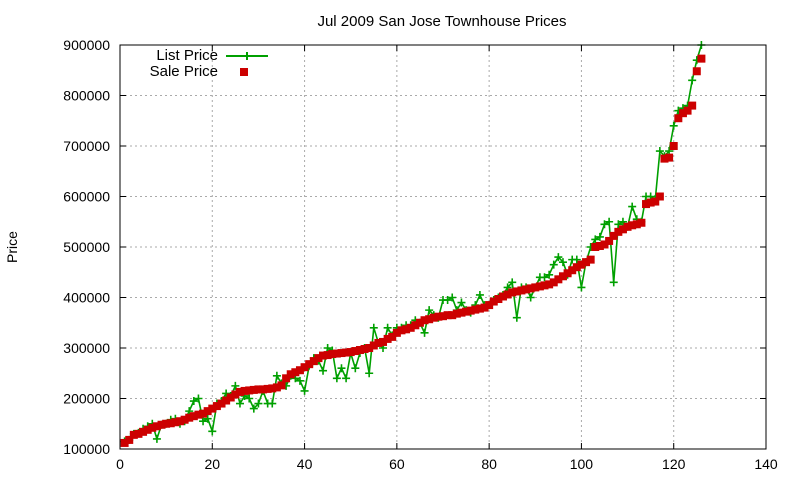 The image size is (800, 480). I want to click on y-axis-label: Price, so click(12, 247).